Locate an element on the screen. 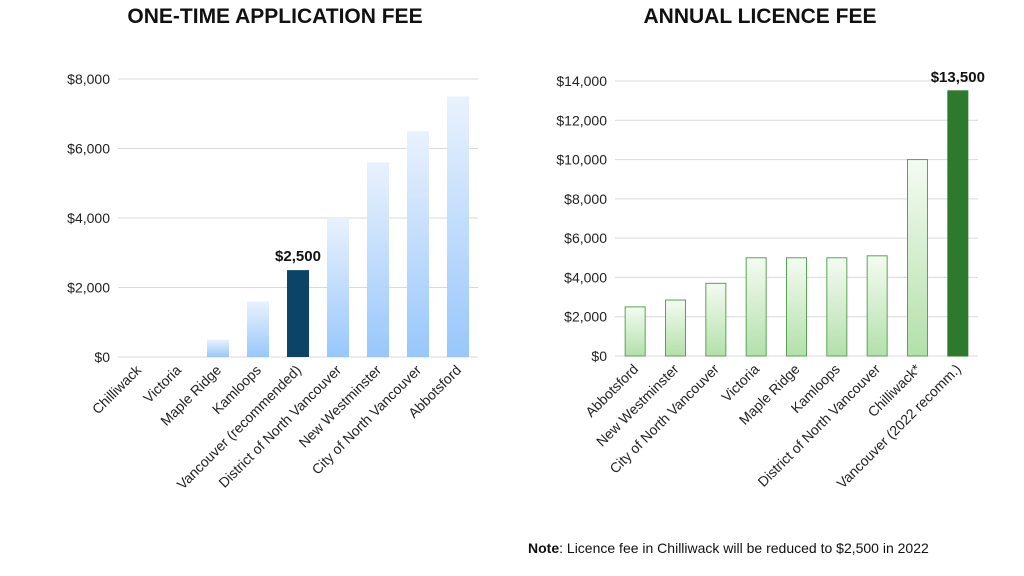  licence-fee-title: ANNUAL LICENCE FEE is located at coordinates (760, 16).